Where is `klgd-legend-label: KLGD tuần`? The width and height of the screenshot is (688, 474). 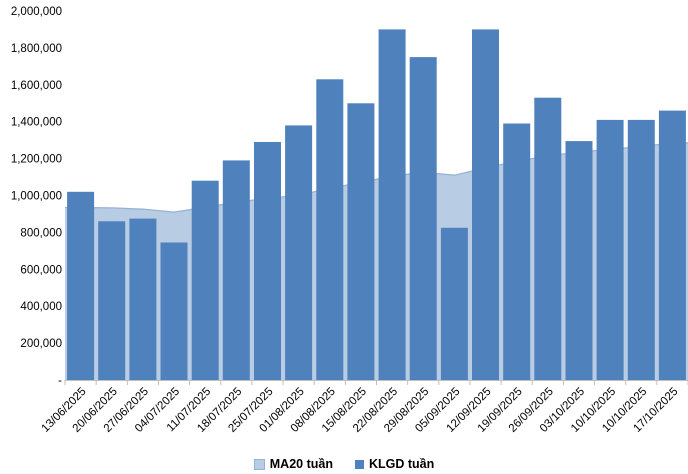 klgd-legend-label: KLGD tuần is located at coordinates (401, 464).